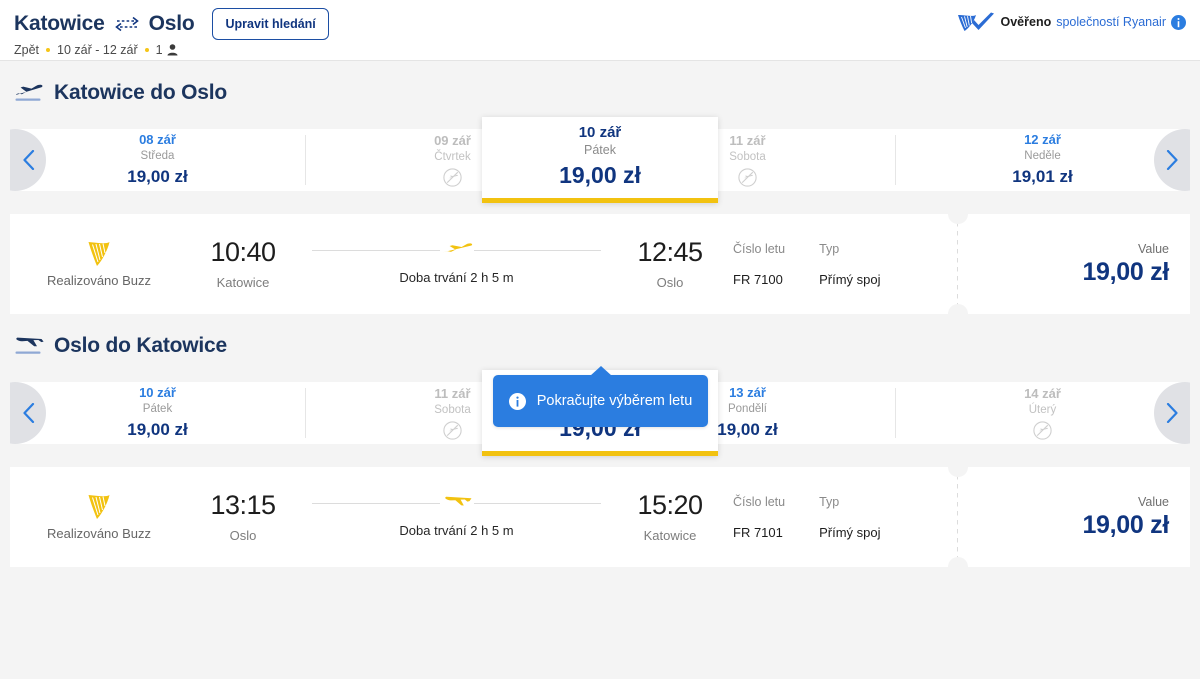  Describe the element at coordinates (456, 503) in the screenshot. I see `inbound-flight-line` at that location.